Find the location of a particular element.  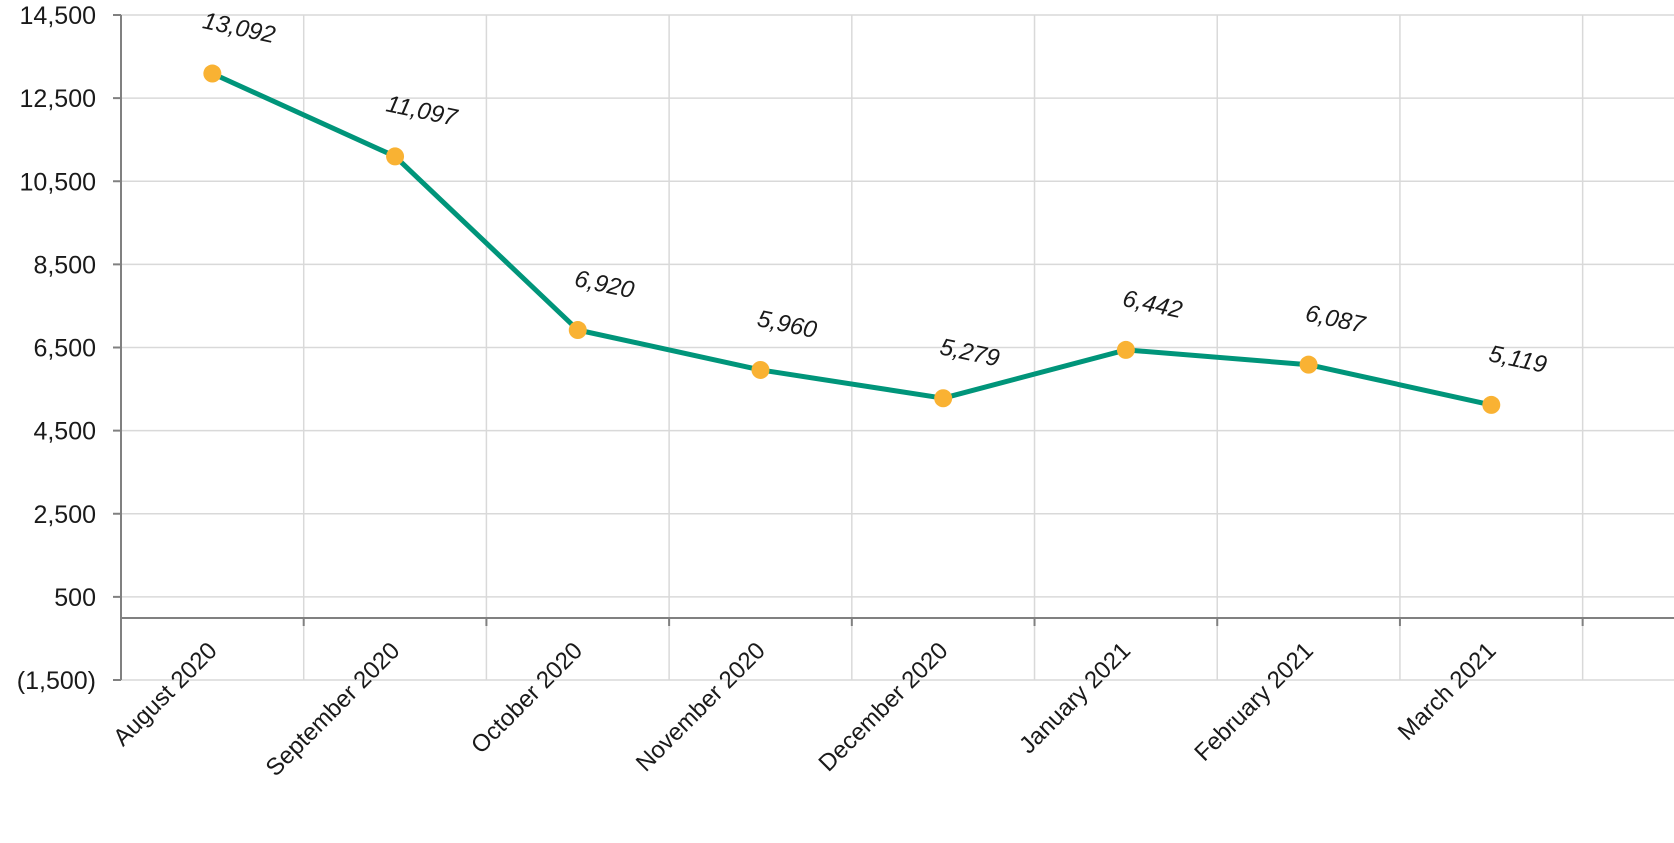

data-label: 6,920 is located at coordinates (604, 284).